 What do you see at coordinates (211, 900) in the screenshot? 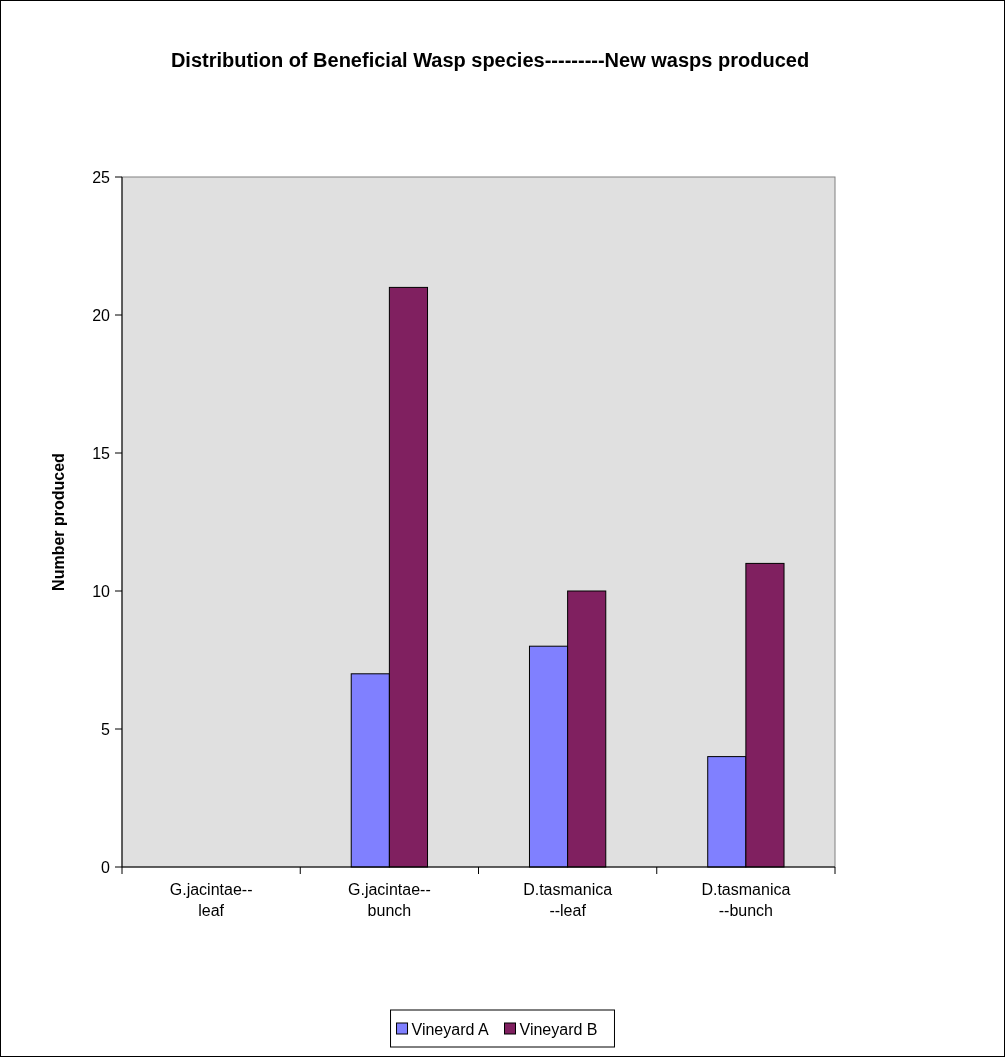
I see `x-tick-label: G.jacintae--leaf` at bounding box center [211, 900].